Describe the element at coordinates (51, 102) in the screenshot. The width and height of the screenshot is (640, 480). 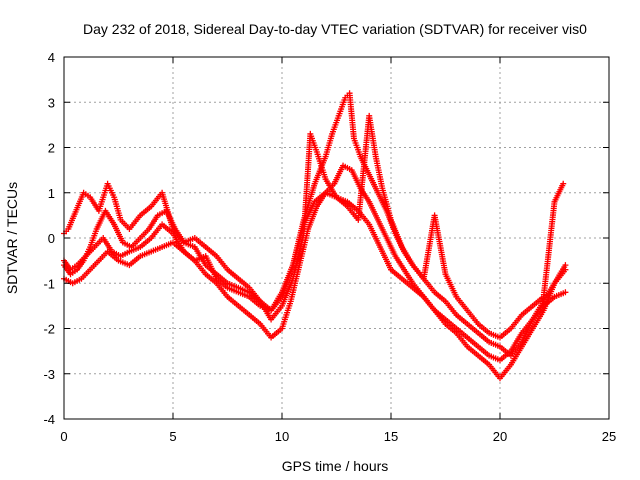
I see `y-tick-label: 3` at that location.